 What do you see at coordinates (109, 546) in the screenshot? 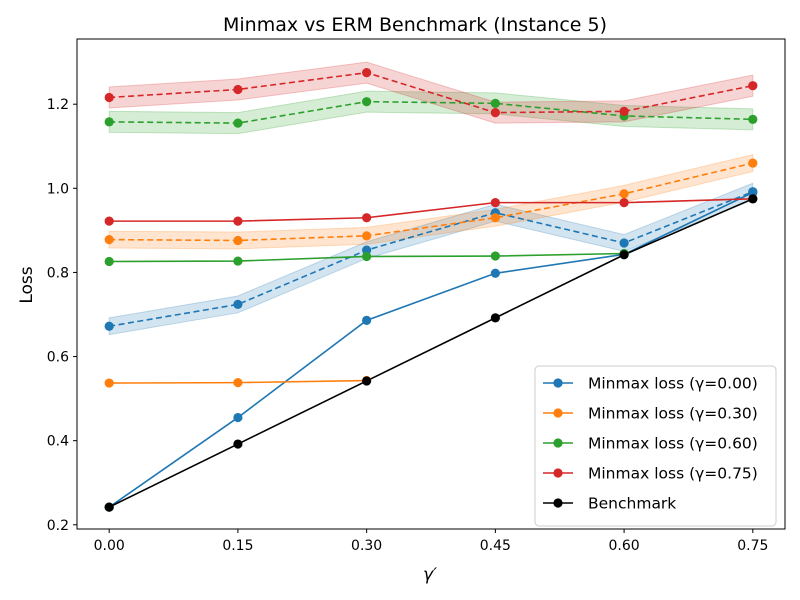
I see `x-tick-label-0: 0.00` at bounding box center [109, 546].